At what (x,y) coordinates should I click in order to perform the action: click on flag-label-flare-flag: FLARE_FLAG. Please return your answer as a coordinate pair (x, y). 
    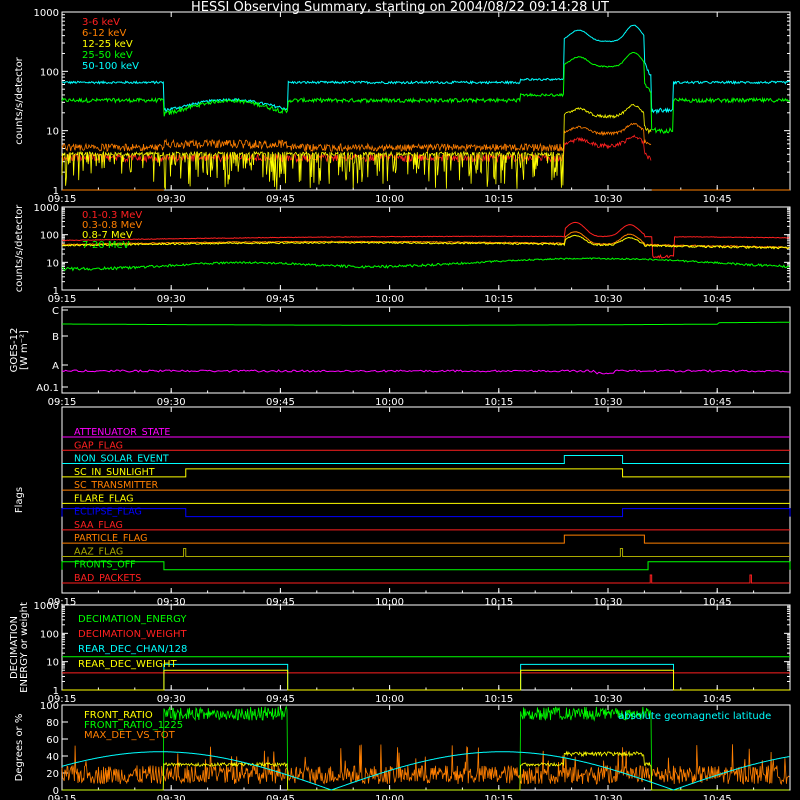
    Looking at the image, I should click on (104, 498).